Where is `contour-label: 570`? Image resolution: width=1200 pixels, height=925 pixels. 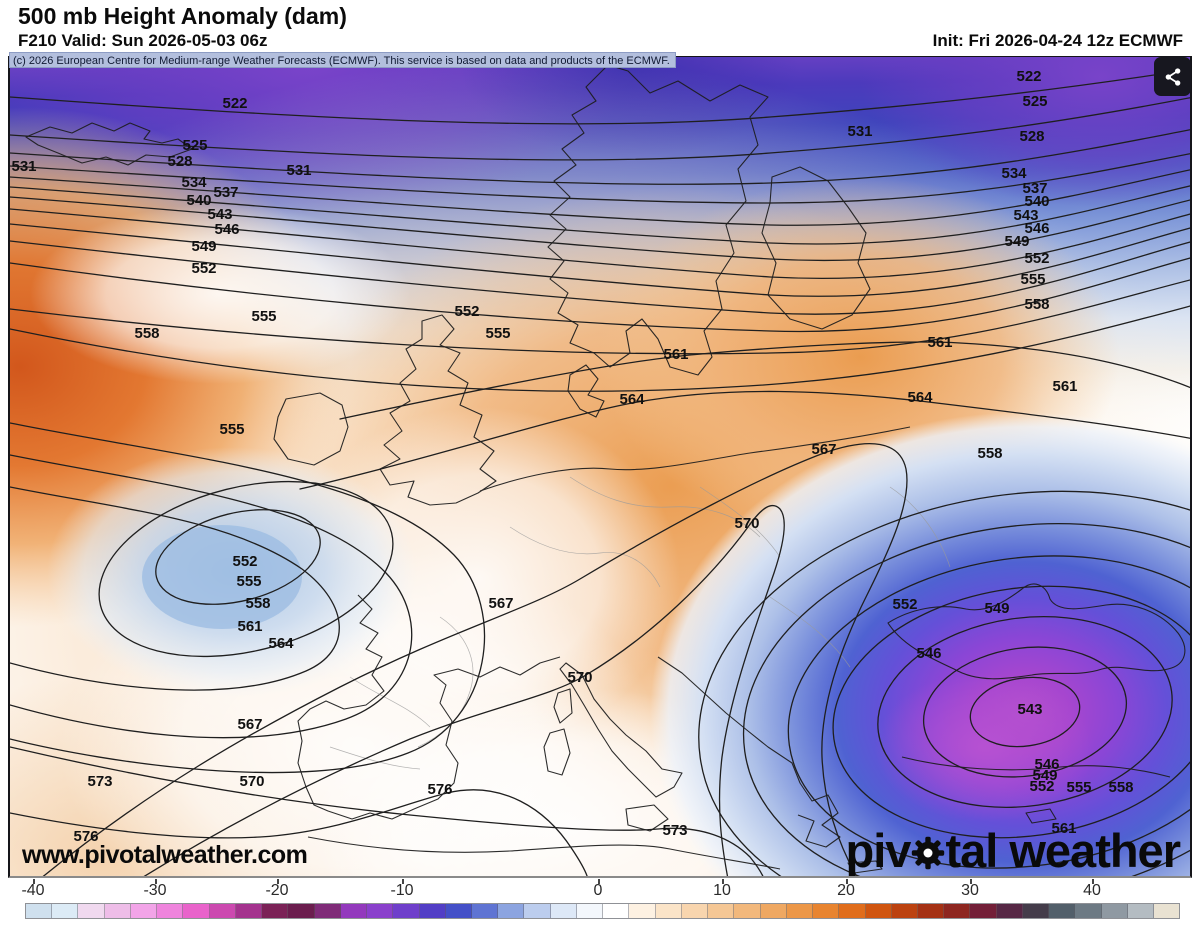 contour-label: 570 is located at coordinates (579, 677).